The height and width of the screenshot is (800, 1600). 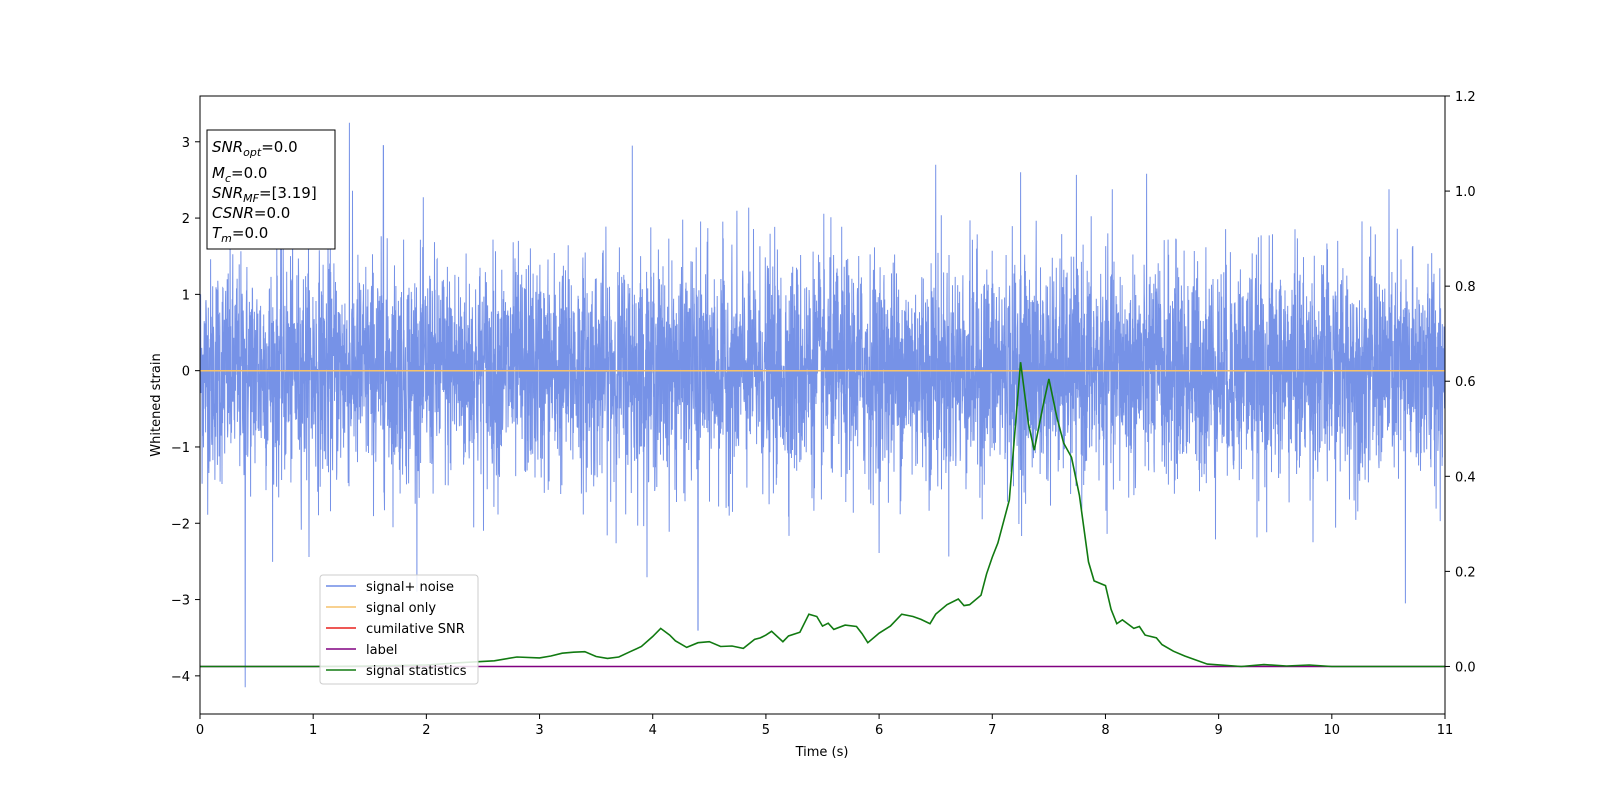 What do you see at coordinates (1465, 382) in the screenshot?
I see `y2-tick-label: 0.6` at bounding box center [1465, 382].